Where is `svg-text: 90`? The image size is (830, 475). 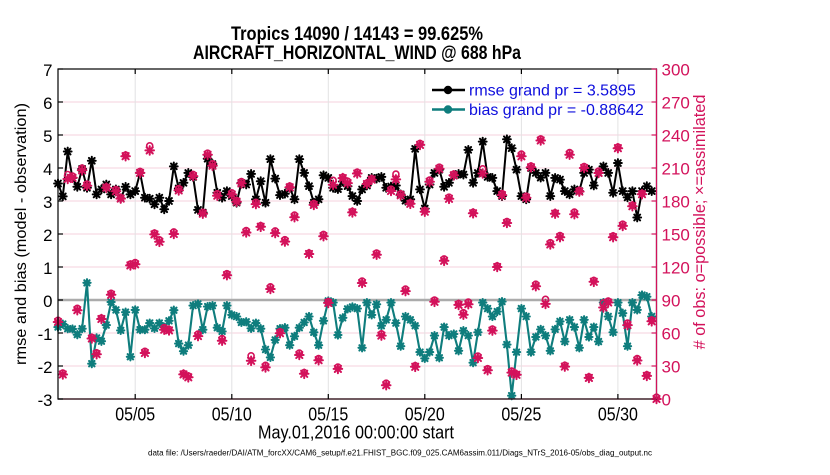
svg-text: 90 is located at coordinates (671, 300).